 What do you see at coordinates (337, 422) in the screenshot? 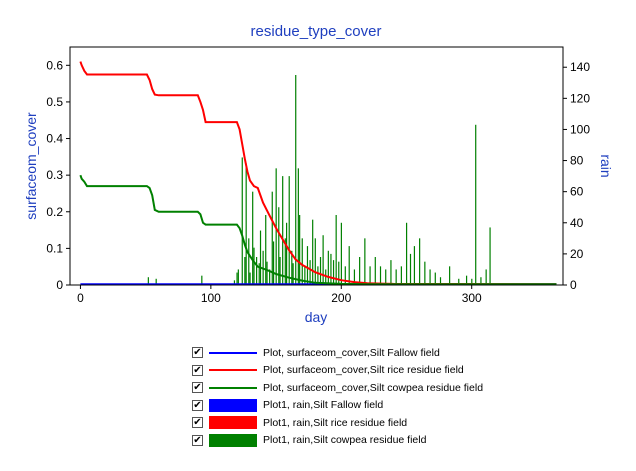
I see `legend-item-rice-rain: ✔ Plot1, rain,Silt rice residue field` at bounding box center [337, 422].